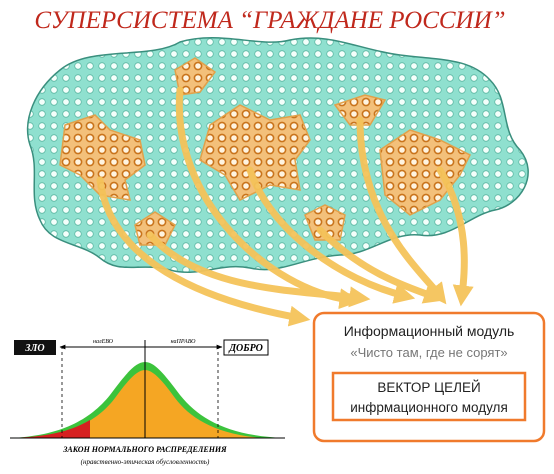  I want to click on title: СУПЕРСИСТЕМА “ГРАЖДАНЕ РОССИИ”, so click(269, 20).